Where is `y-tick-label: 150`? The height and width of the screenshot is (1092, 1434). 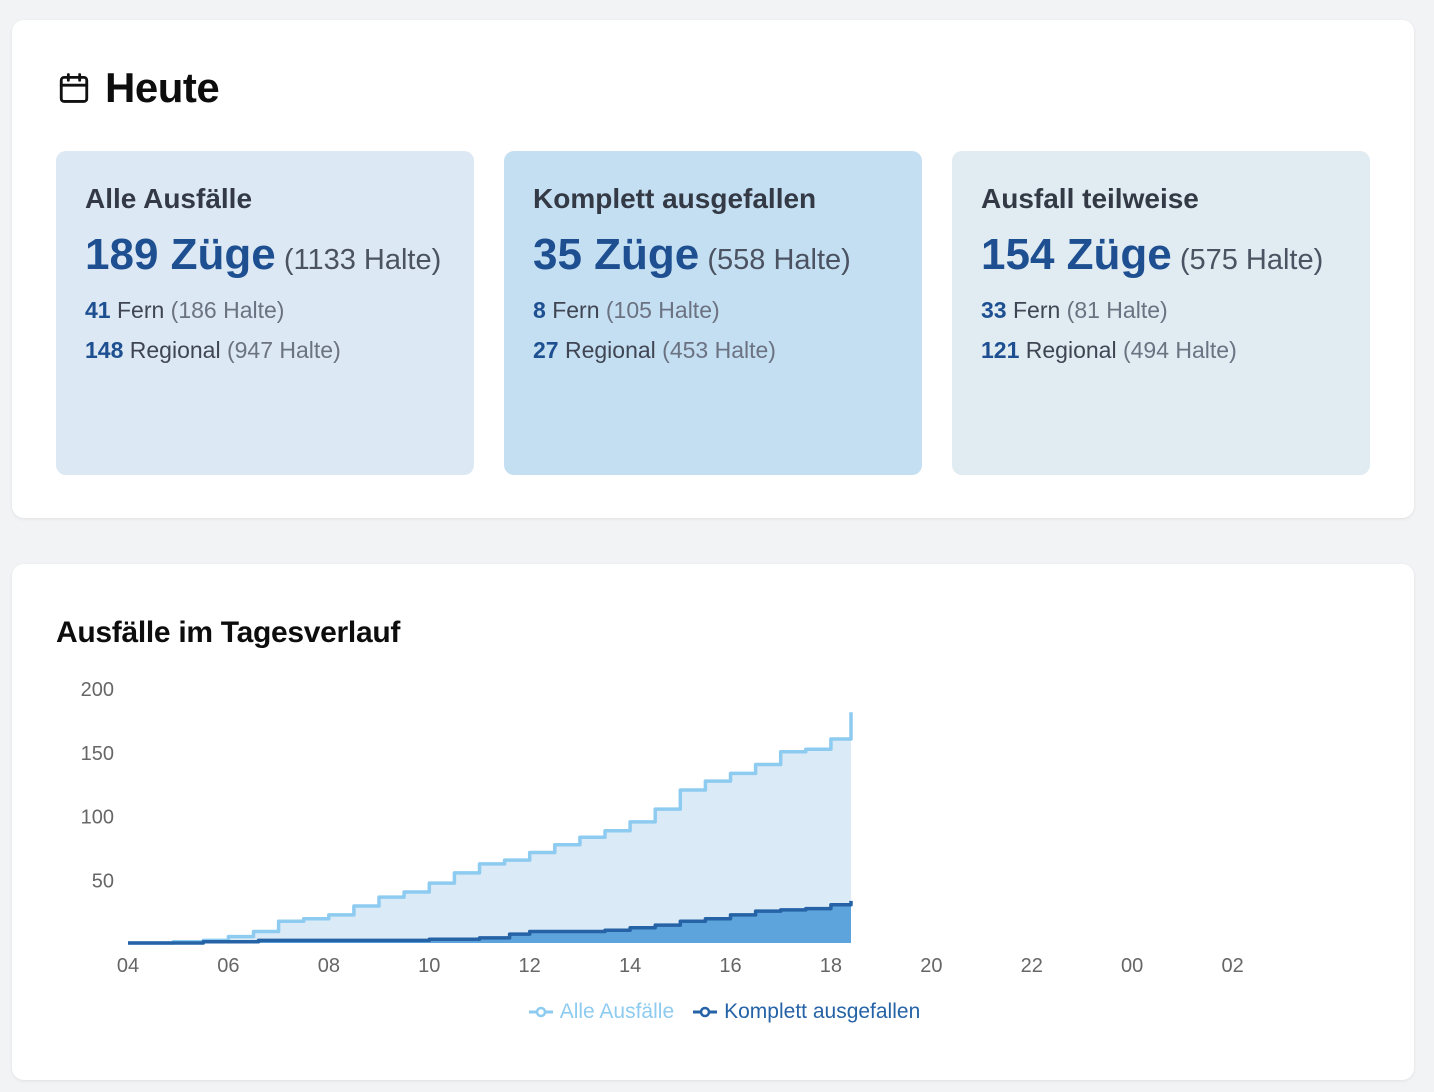
y-tick-label: 150 is located at coordinates (97, 754).